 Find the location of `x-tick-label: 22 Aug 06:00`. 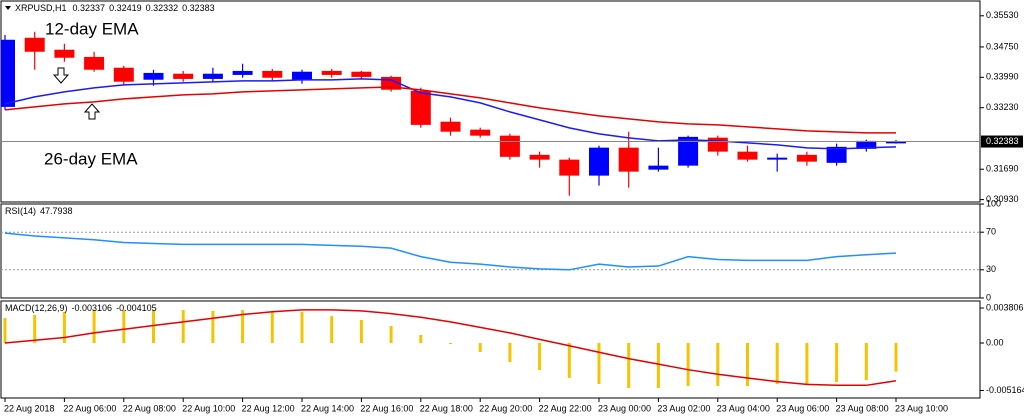

x-tick-label: 22 Aug 06:00 is located at coordinates (89, 408).